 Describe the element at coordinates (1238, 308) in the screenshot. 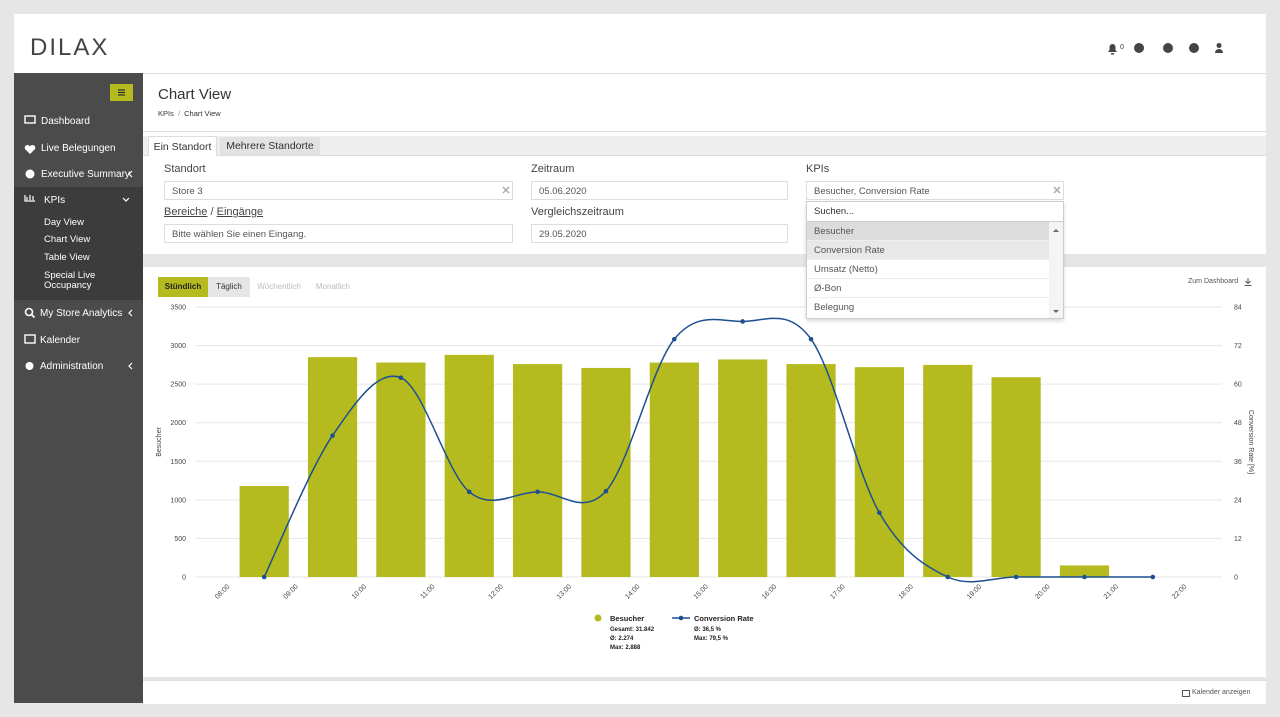

I see `y2-tick-label: 84` at that location.